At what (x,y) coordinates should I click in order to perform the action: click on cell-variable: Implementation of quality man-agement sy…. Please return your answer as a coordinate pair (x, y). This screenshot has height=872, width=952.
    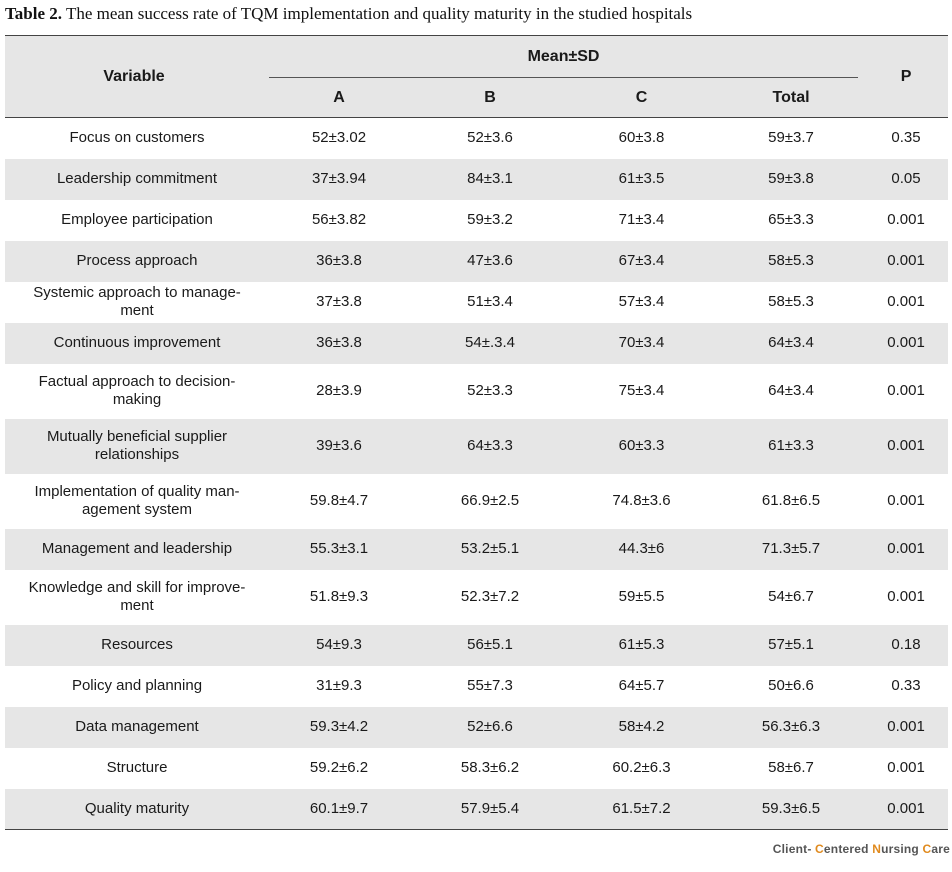
    Looking at the image, I should click on (137, 500).